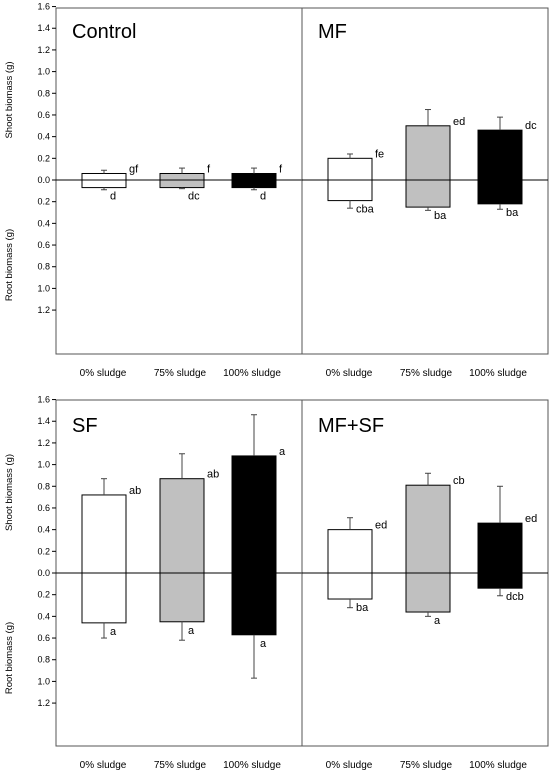 Image resolution: width=550 pixels, height=771 pixels. What do you see at coordinates (365, 210) in the screenshot?
I see `root-significance-letter: cba` at bounding box center [365, 210].